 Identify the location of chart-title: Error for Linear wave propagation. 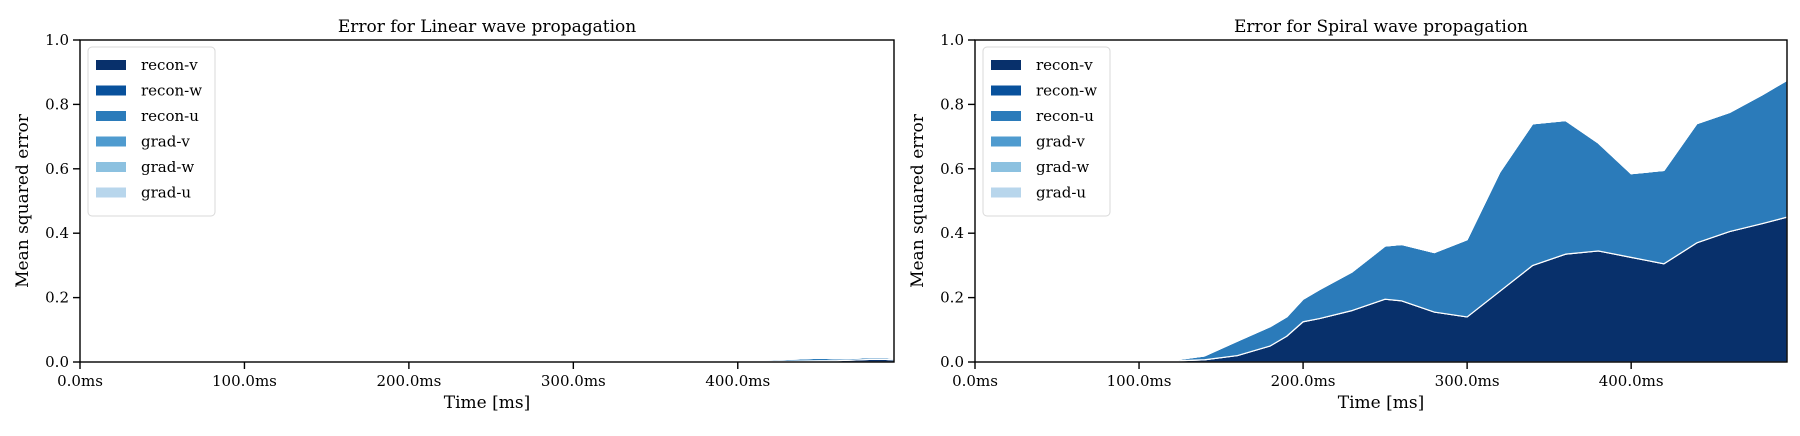
(487, 27).